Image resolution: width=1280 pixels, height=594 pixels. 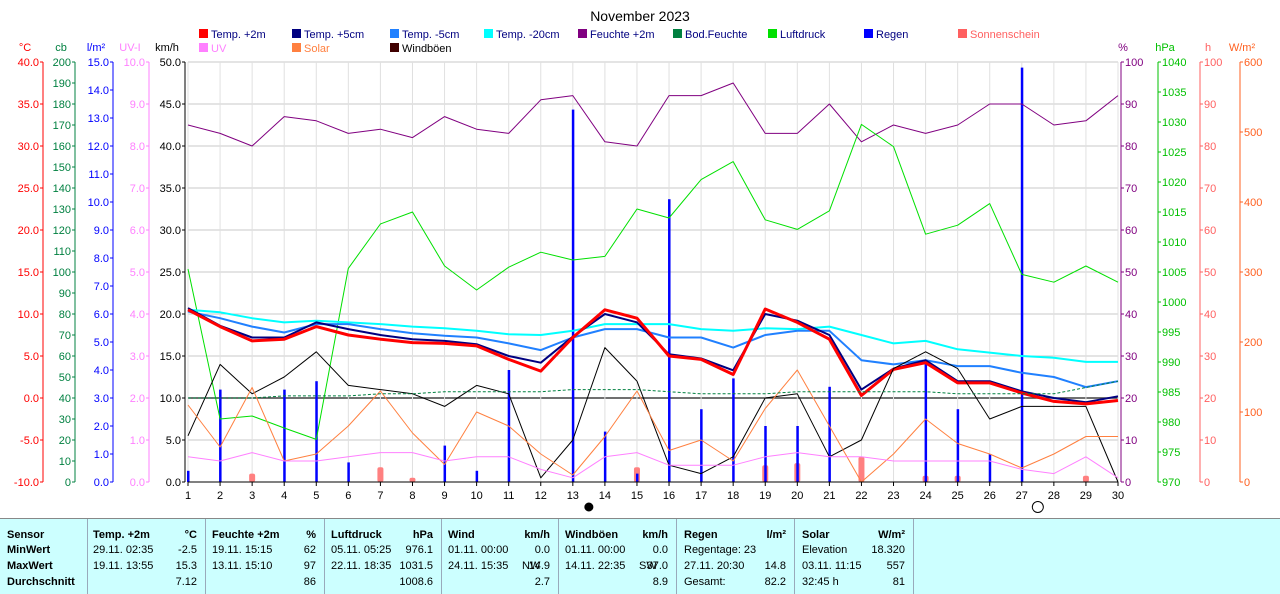 I want to click on axis-tick-label: 1015, so click(x=1174, y=213).